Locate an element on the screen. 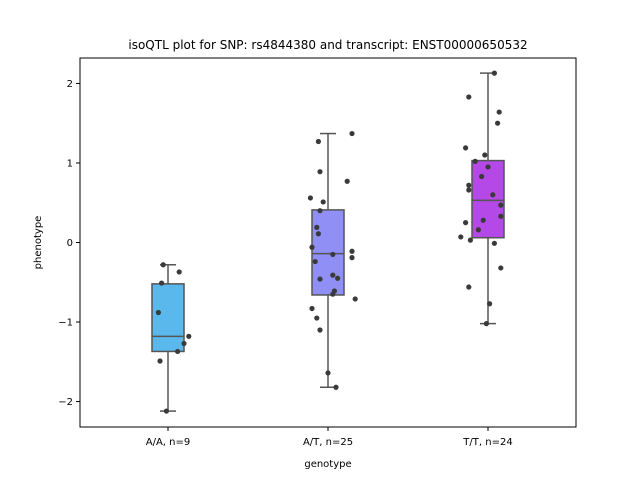  y-axis: −2 −1 0 1 2 is located at coordinates (69, 243).